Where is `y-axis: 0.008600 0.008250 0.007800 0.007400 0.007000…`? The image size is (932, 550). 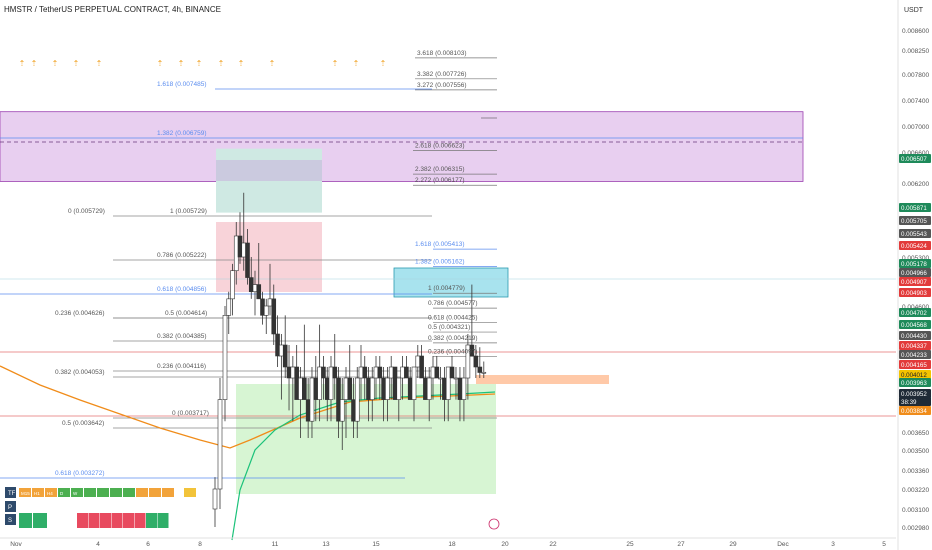
y-axis: 0.008600 0.008250 0.007800 0.007400 0.007000… is located at coordinates (914, 275).